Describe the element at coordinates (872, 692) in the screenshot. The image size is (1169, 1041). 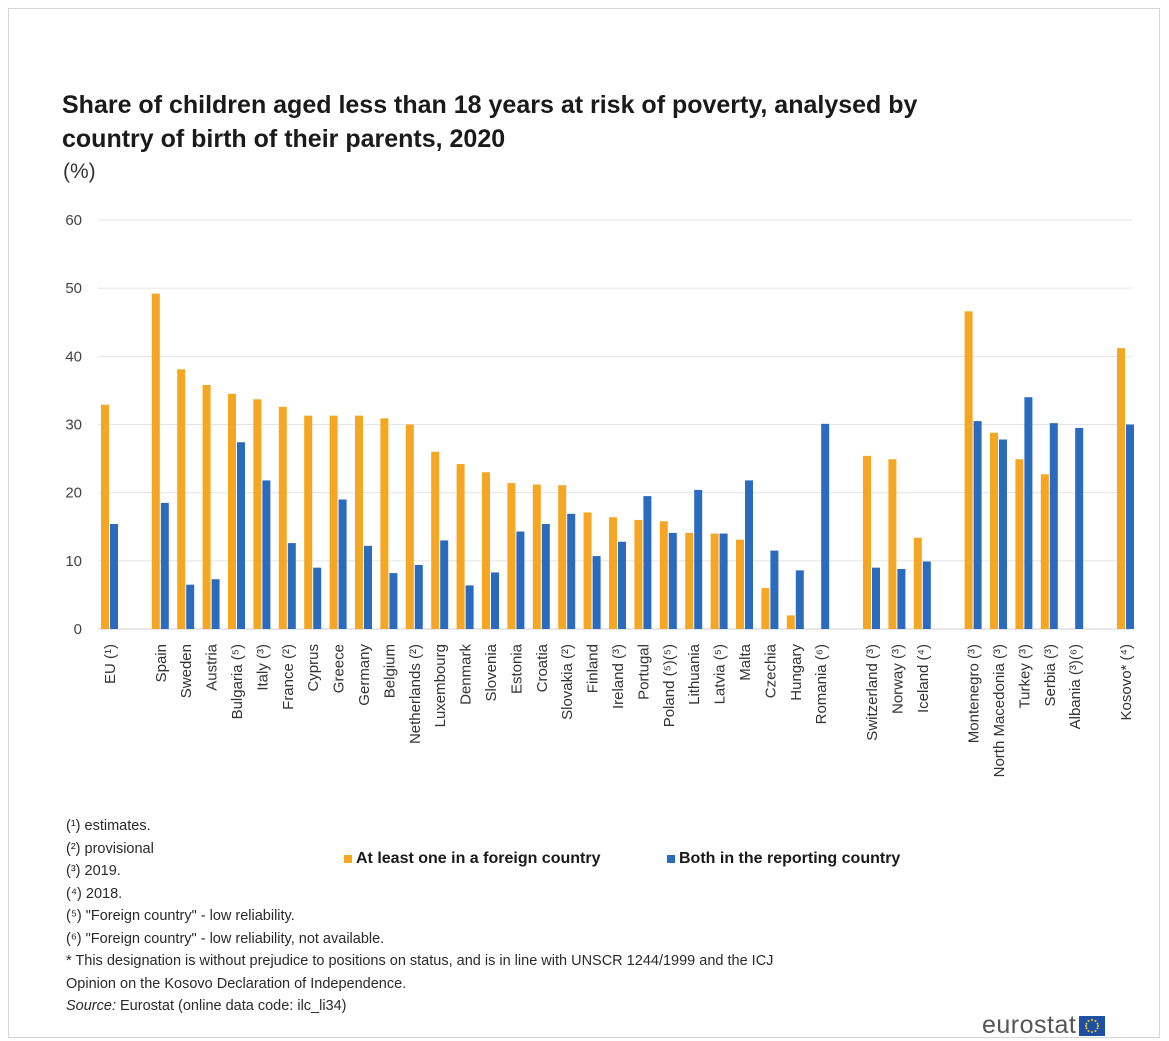
I see `x-tick-label: Switzerland (³)` at that location.